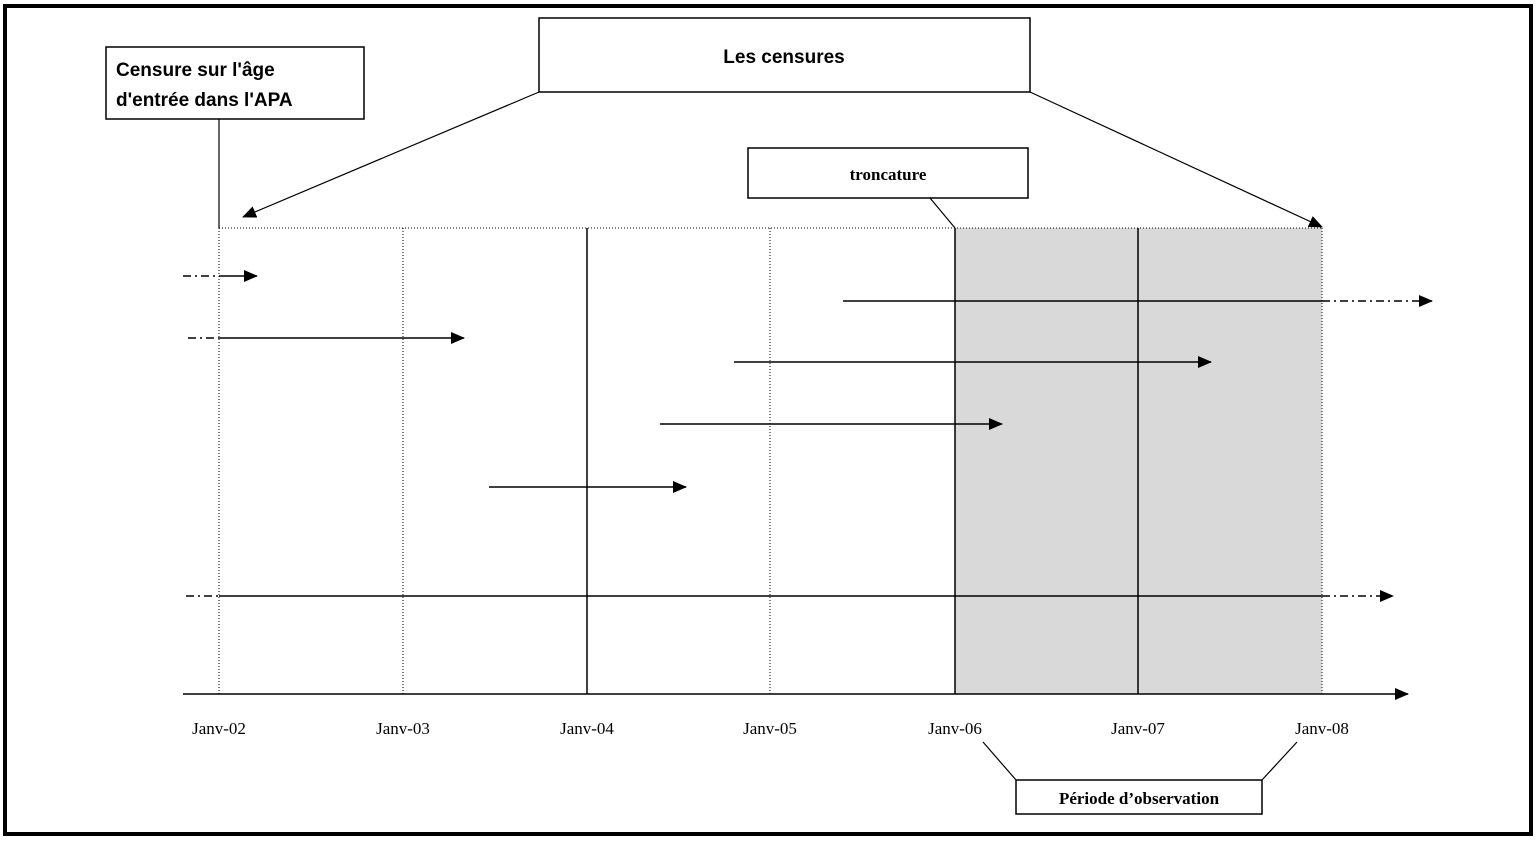 The height and width of the screenshot is (843, 1537). I want to click on axis-tick-label: Janv-08, so click(1322, 728).